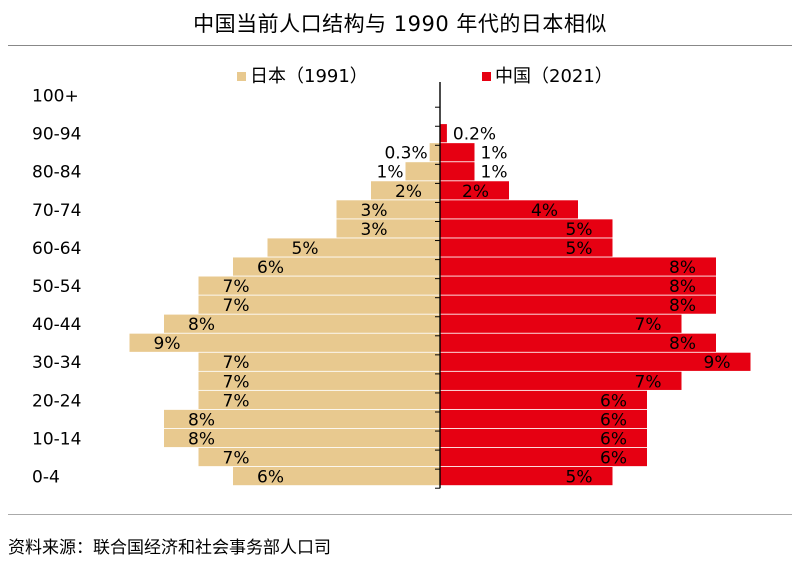 Image resolution: width=800 pixels, height=573 pixels. I want to click on china-data-label: 0.2%, so click(474, 135).